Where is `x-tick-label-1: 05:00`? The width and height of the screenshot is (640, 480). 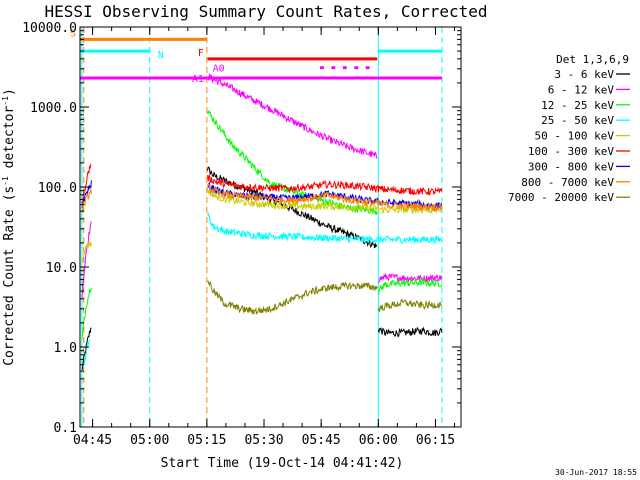 x-tick-label-1: 05:00 is located at coordinates (149, 440).